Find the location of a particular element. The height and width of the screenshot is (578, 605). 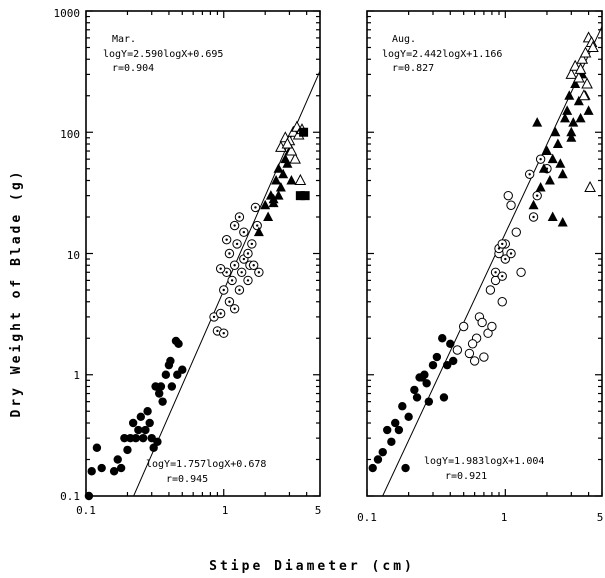

y-tick-label: 1000 is located at coordinates (67, 13).